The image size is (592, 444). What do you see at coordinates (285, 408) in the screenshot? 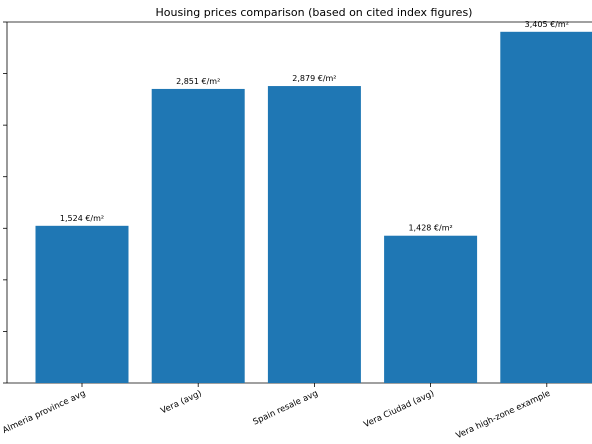
I see `x-tick-label: Spain resale avg` at bounding box center [285, 408].